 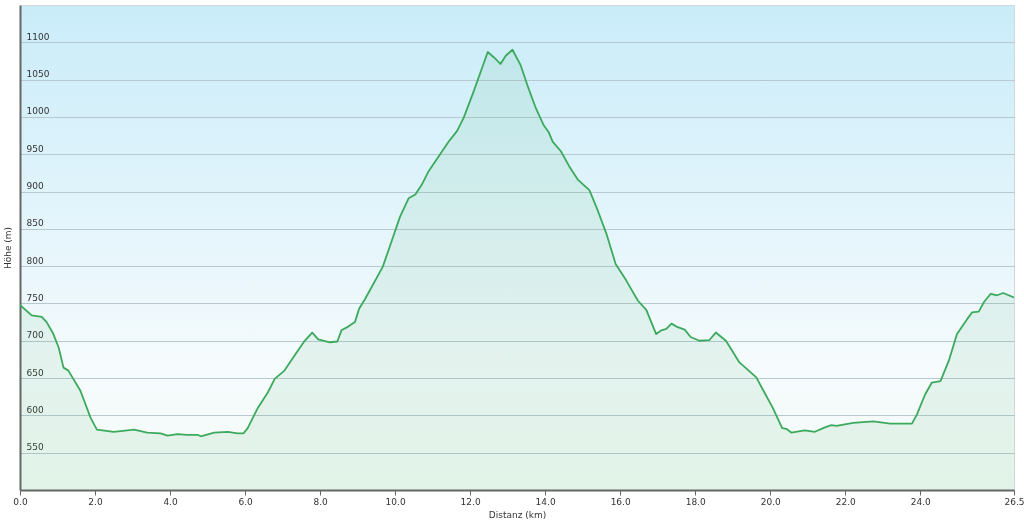 I want to click on y-tick-label: 850, so click(x=35, y=223).